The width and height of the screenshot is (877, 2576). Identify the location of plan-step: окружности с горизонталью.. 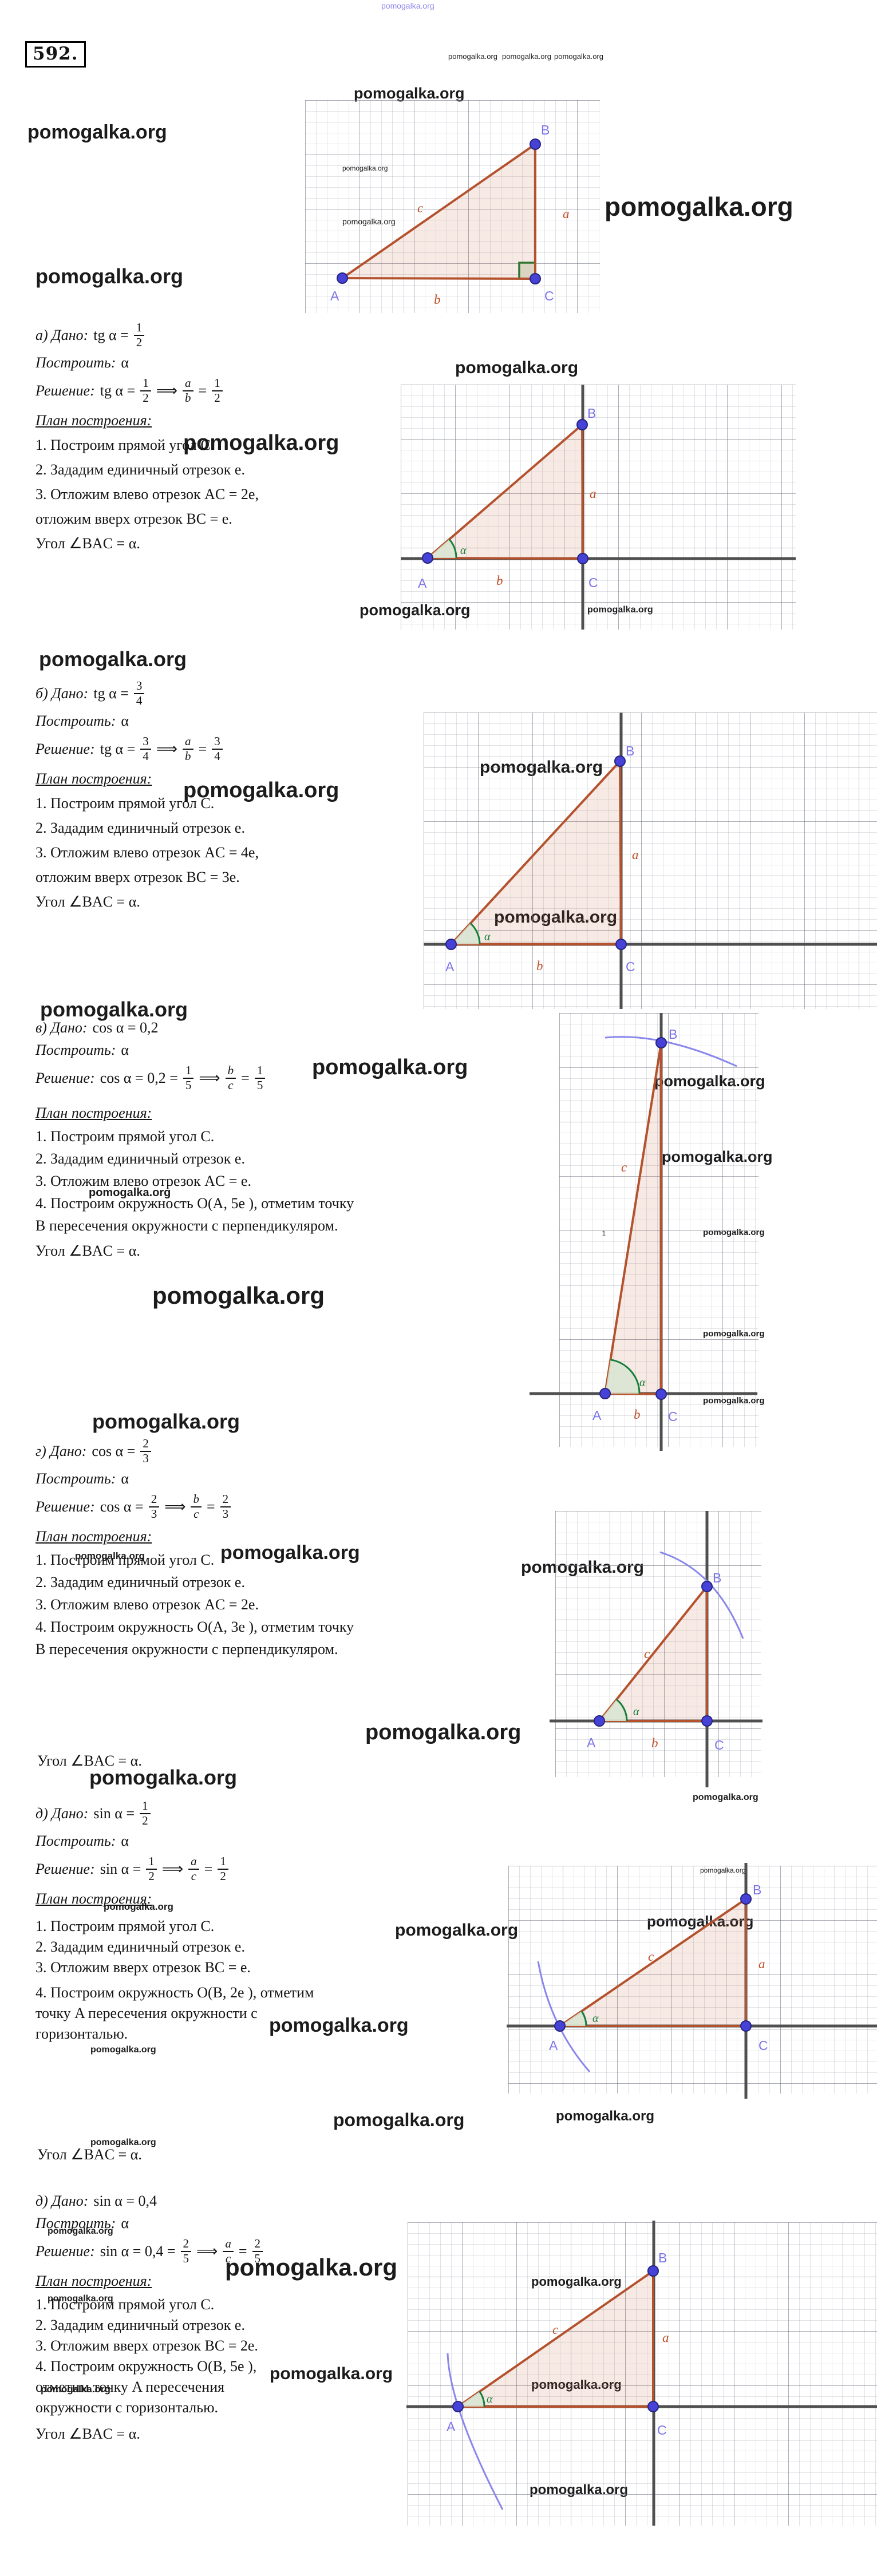
(126, 2407).